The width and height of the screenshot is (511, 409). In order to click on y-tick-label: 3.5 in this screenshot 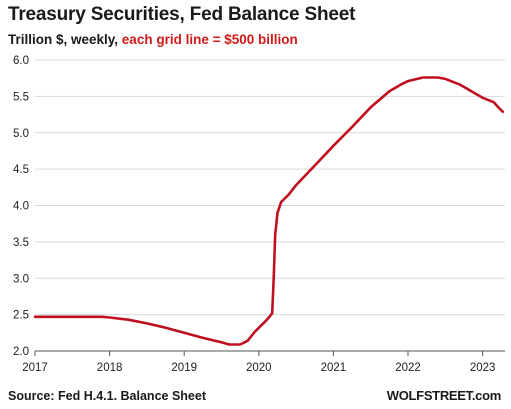, I will do `click(21, 243)`.